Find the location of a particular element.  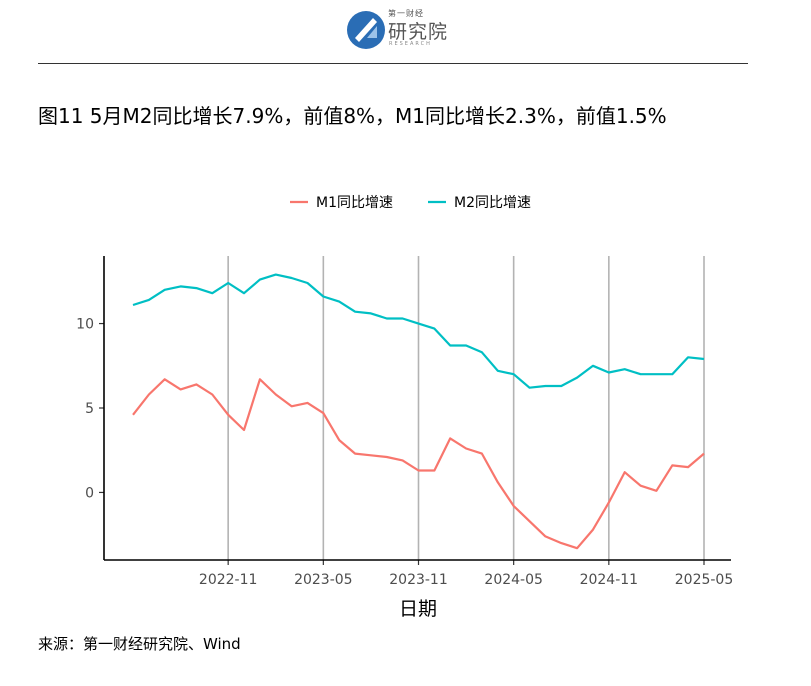

x-tick-label: 2023-05 is located at coordinates (323, 580).